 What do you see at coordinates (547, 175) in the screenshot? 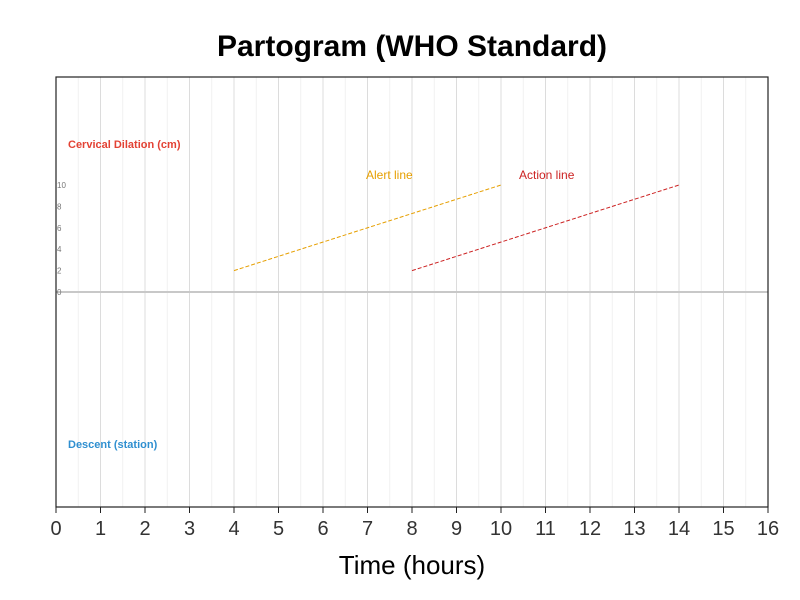
I see `action-line-label: Action line` at bounding box center [547, 175].